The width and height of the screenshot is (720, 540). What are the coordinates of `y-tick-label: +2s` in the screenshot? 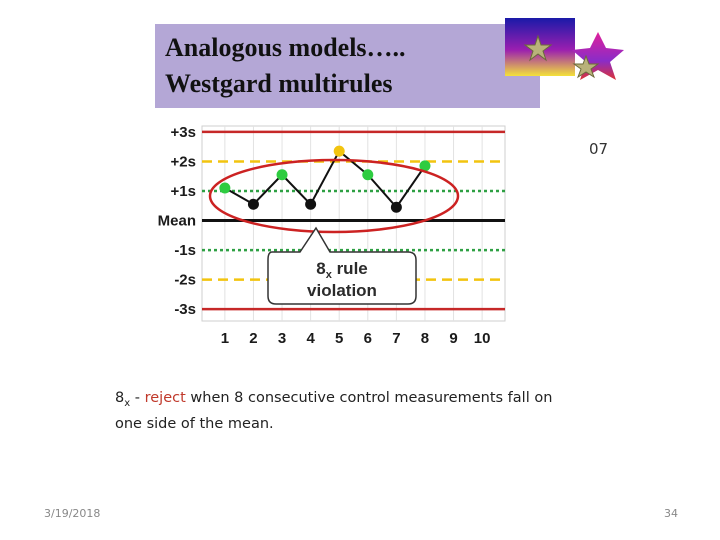 It's located at (183, 161).